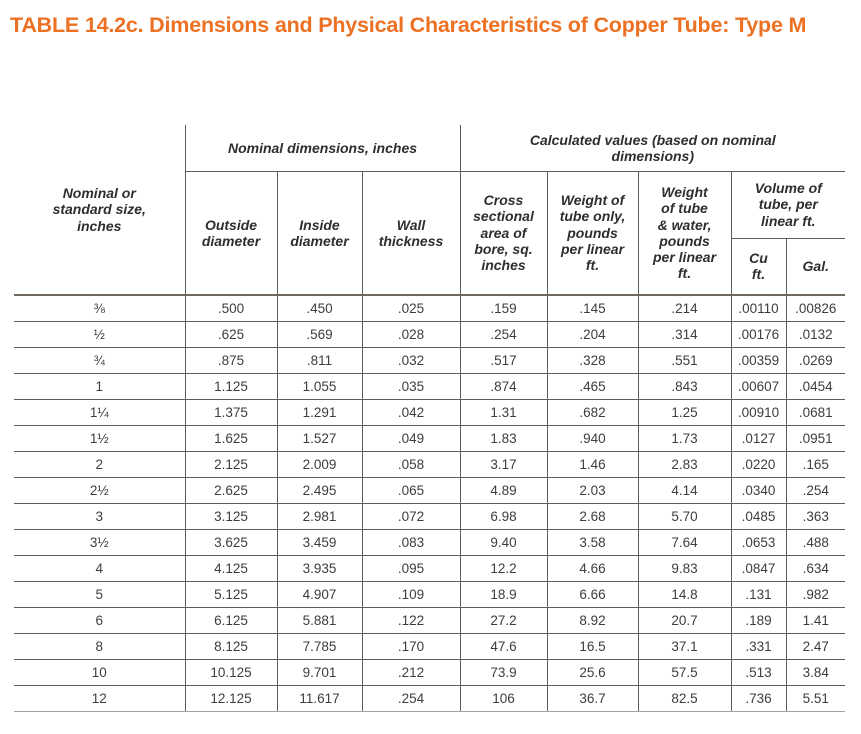  Describe the element at coordinates (759, 646) in the screenshot. I see `table-cell: .331` at that location.